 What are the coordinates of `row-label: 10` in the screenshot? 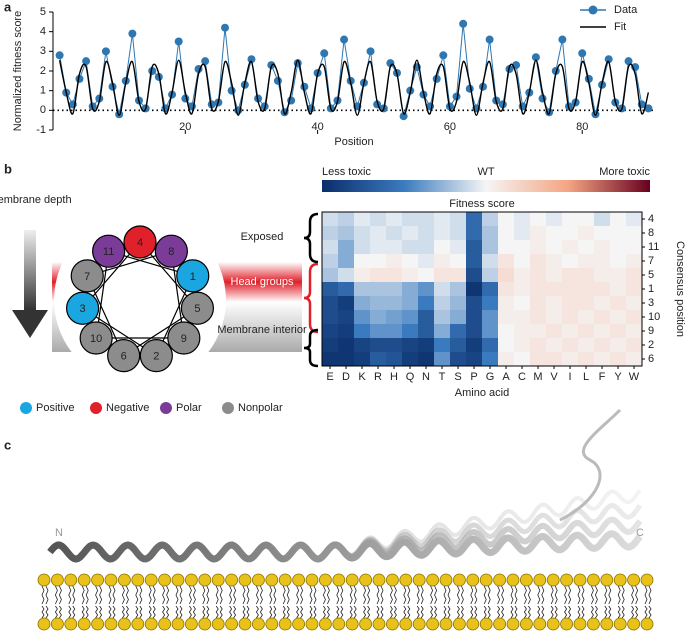 It's located at (654, 317).